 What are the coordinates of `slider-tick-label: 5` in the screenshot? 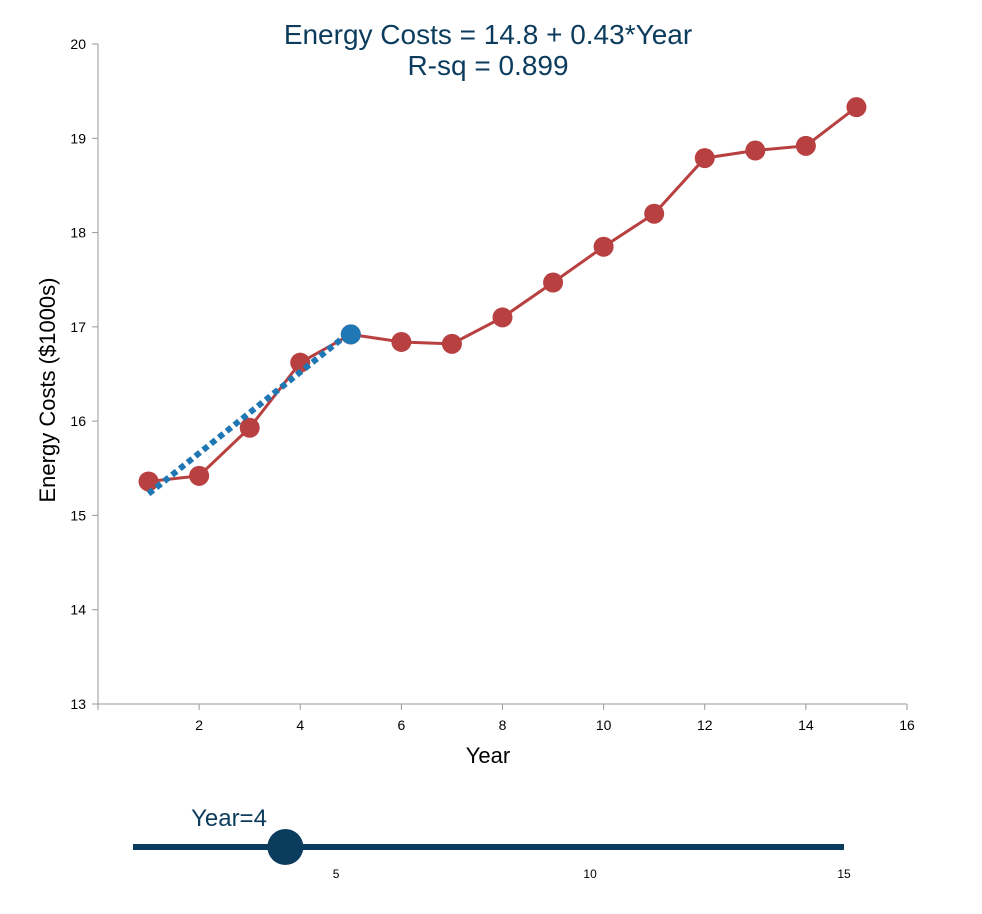 It's located at (336, 874).